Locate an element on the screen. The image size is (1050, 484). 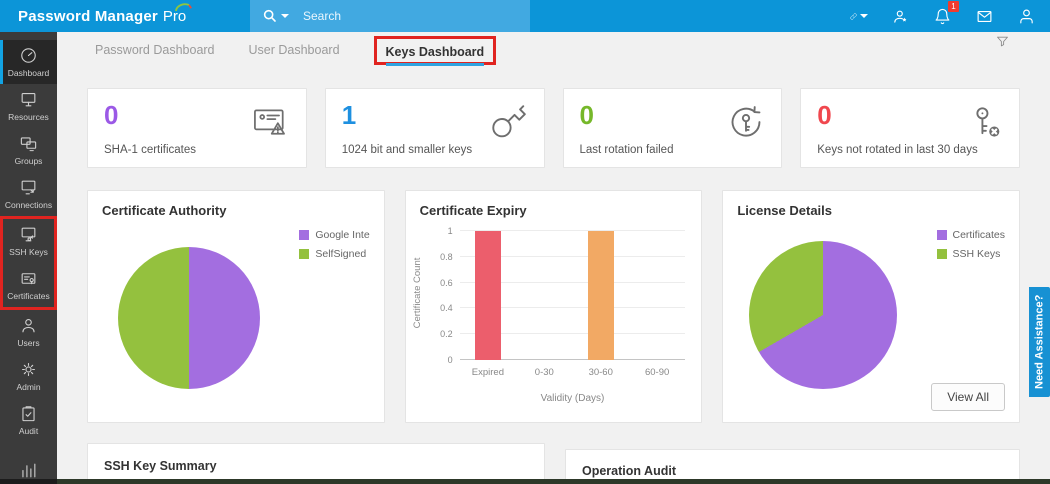
y-tick-label: 1 is located at coordinates (450, 231).